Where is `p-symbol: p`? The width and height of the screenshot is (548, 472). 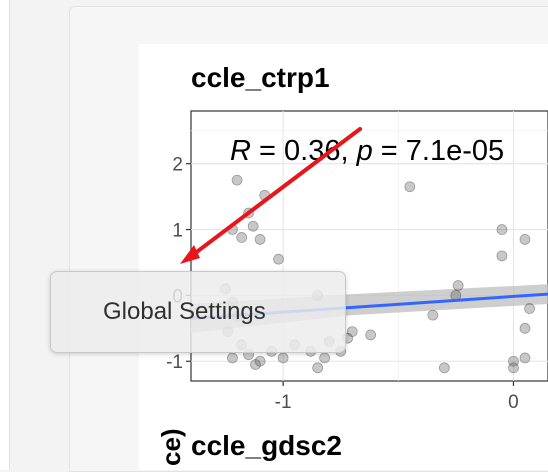
p-symbol: p is located at coordinates (364, 151).